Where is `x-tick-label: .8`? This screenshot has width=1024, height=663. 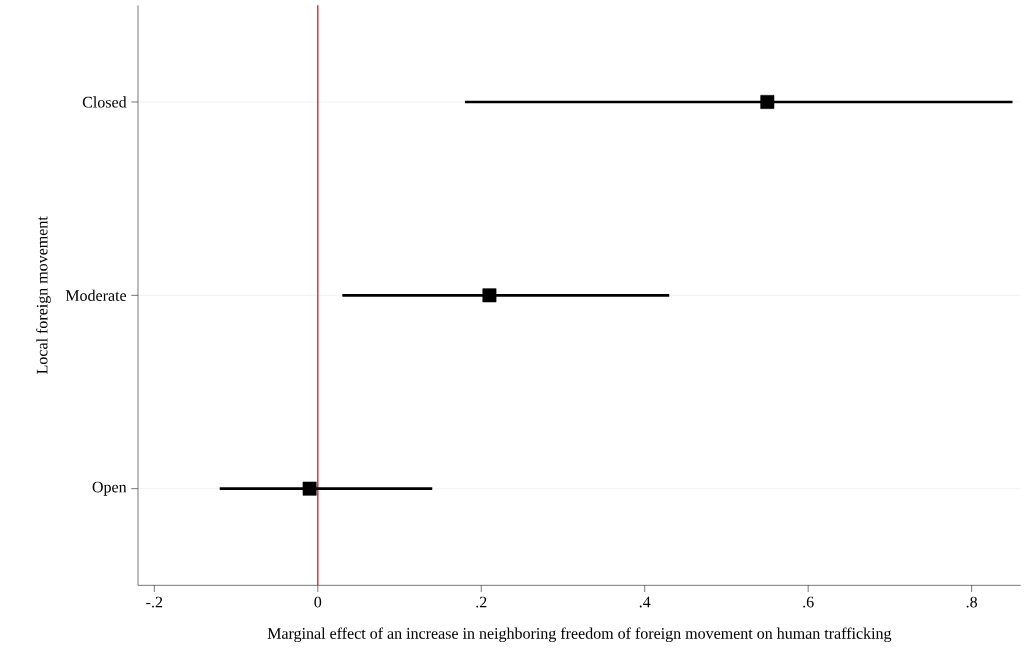
x-tick-label: .8 is located at coordinates (972, 602).